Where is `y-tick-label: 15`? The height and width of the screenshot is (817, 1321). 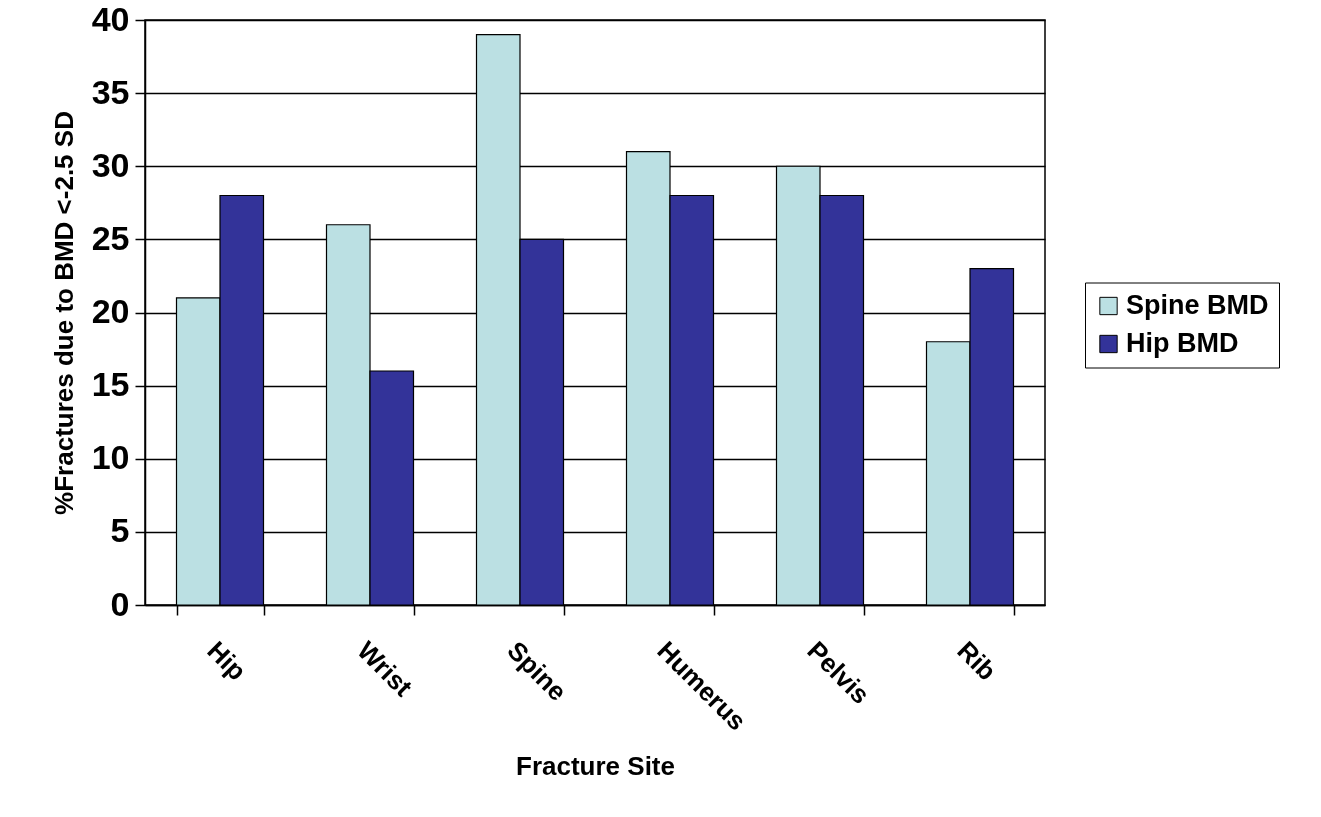 y-tick-label: 15 is located at coordinates (110, 384).